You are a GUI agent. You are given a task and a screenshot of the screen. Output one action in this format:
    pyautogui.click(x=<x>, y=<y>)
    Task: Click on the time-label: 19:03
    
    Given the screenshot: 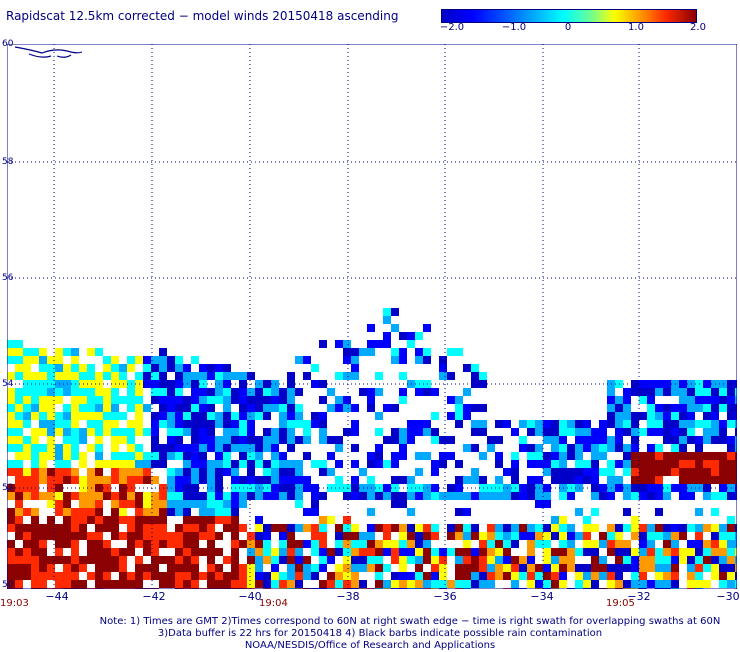 What is the action you would take?
    pyautogui.click(x=14, y=603)
    